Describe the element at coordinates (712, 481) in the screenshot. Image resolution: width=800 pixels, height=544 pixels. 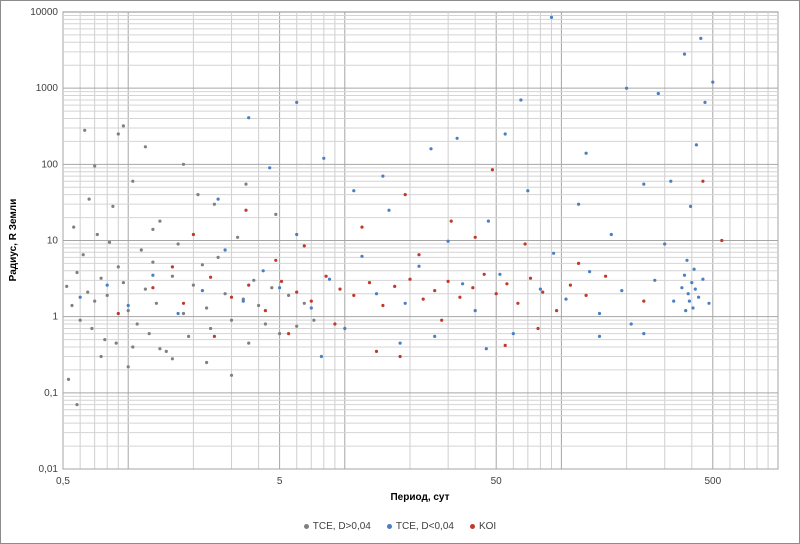
I see `x-tick-label: 500` at that location.